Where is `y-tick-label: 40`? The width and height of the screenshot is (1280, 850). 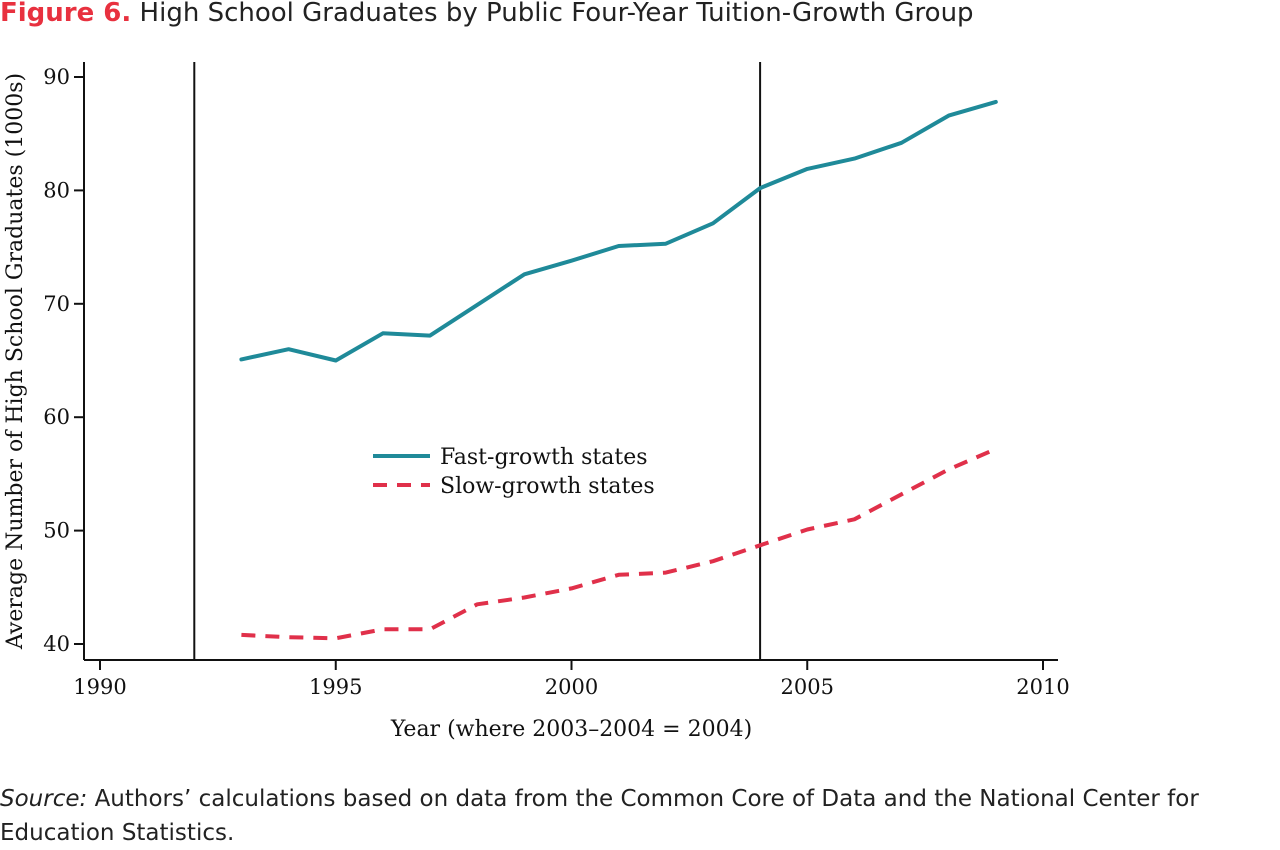 y-tick-label: 40 is located at coordinates (56, 644).